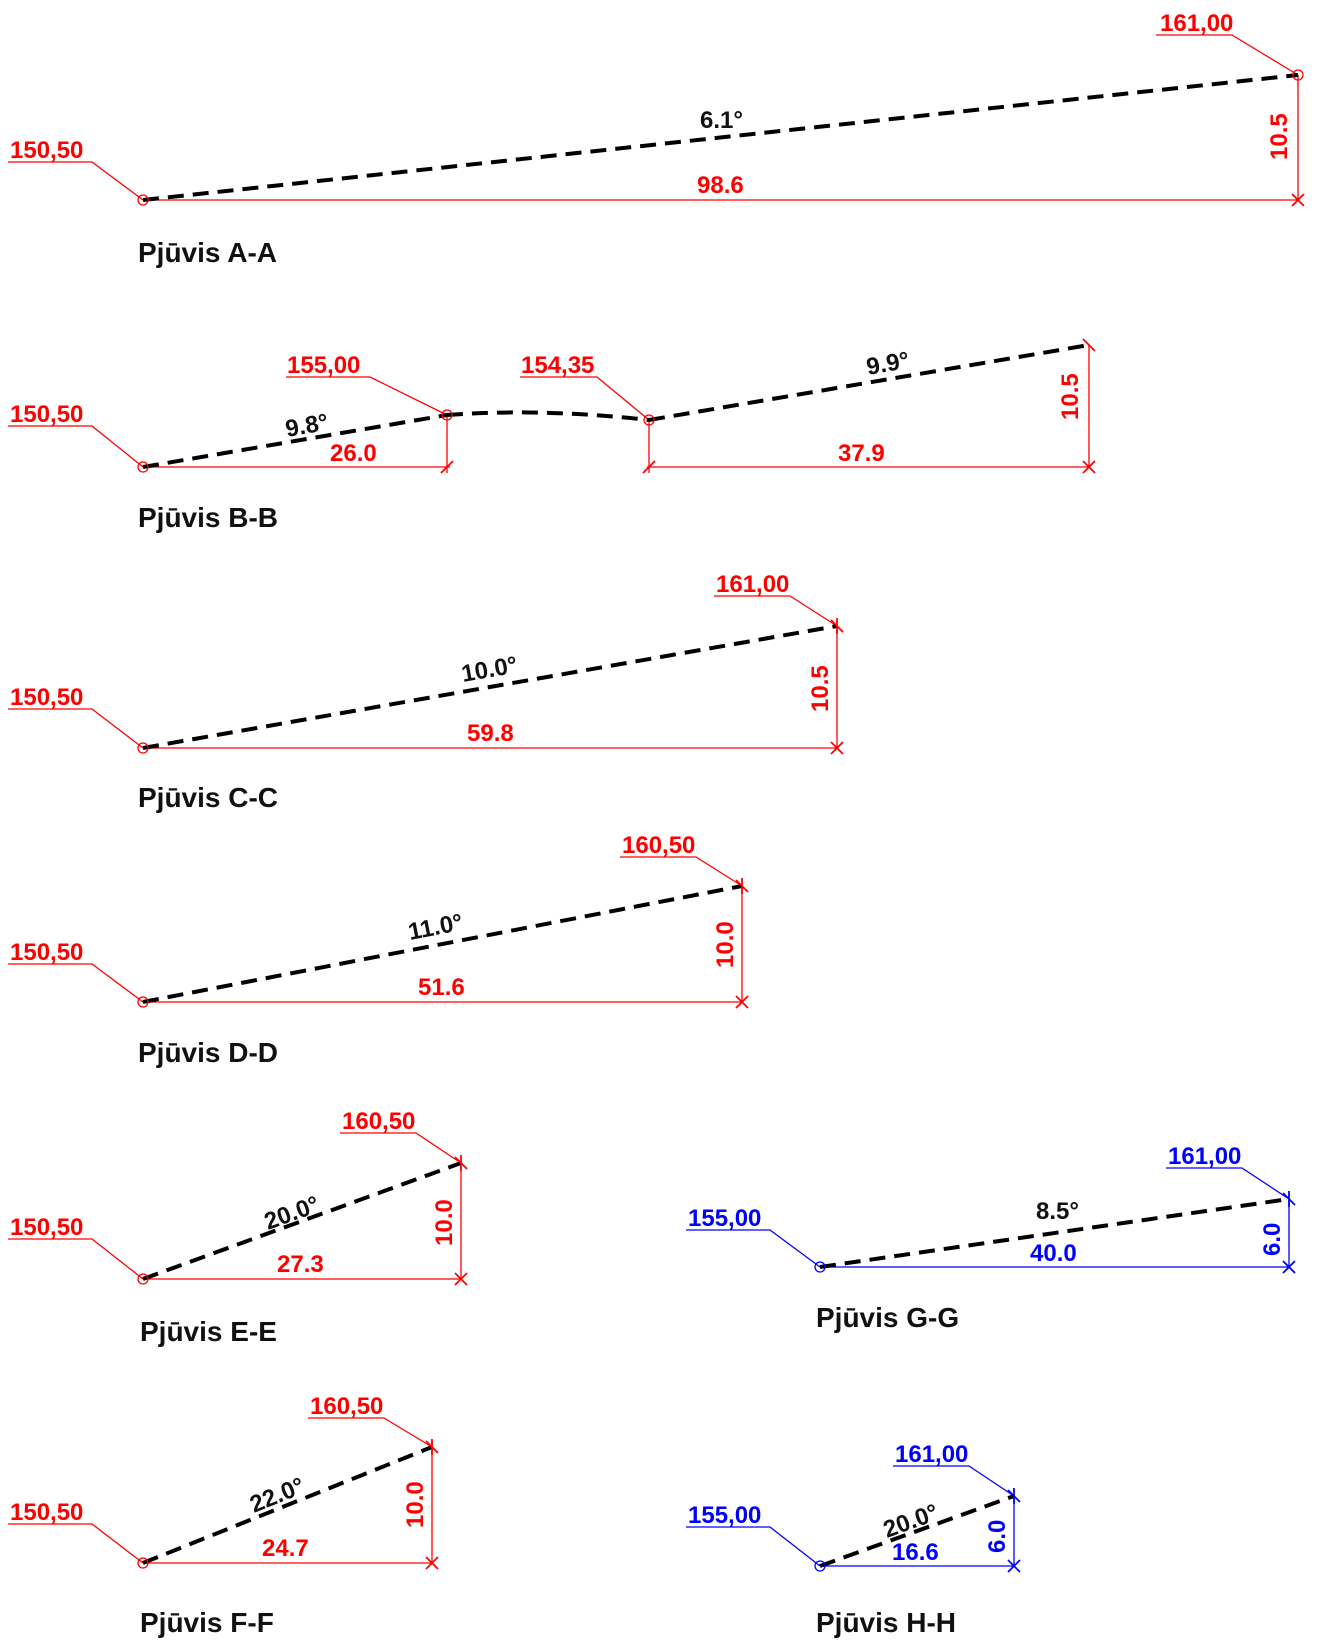 The width and height of the screenshot is (1322, 1642). Describe the element at coordinates (557, 365) in the screenshot. I see `bb-mid2-elevation: 154,35` at that location.